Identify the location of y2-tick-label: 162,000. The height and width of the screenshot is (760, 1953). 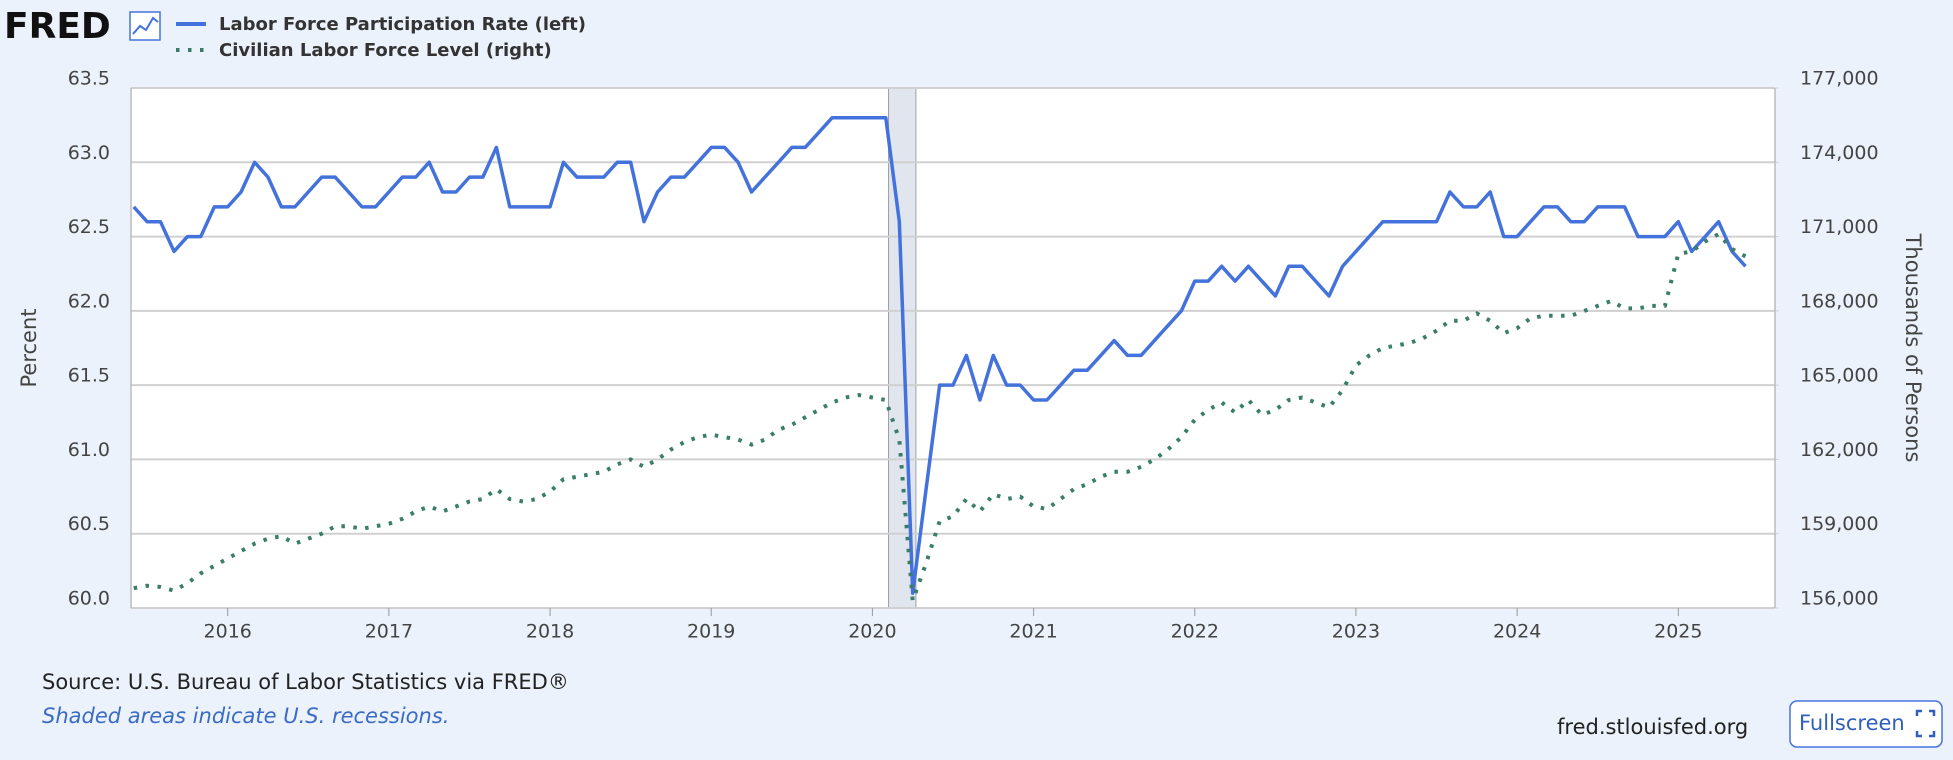
(1839, 450).